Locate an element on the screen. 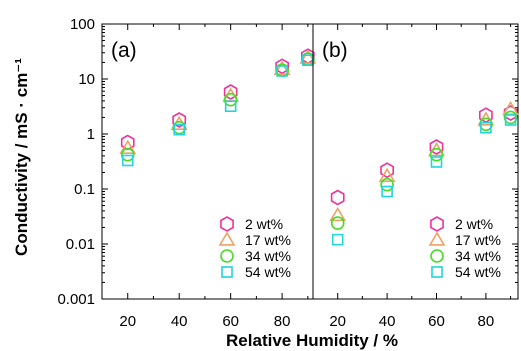 This screenshot has width=521, height=351. y-tick-label: 10 is located at coordinates (86, 79).